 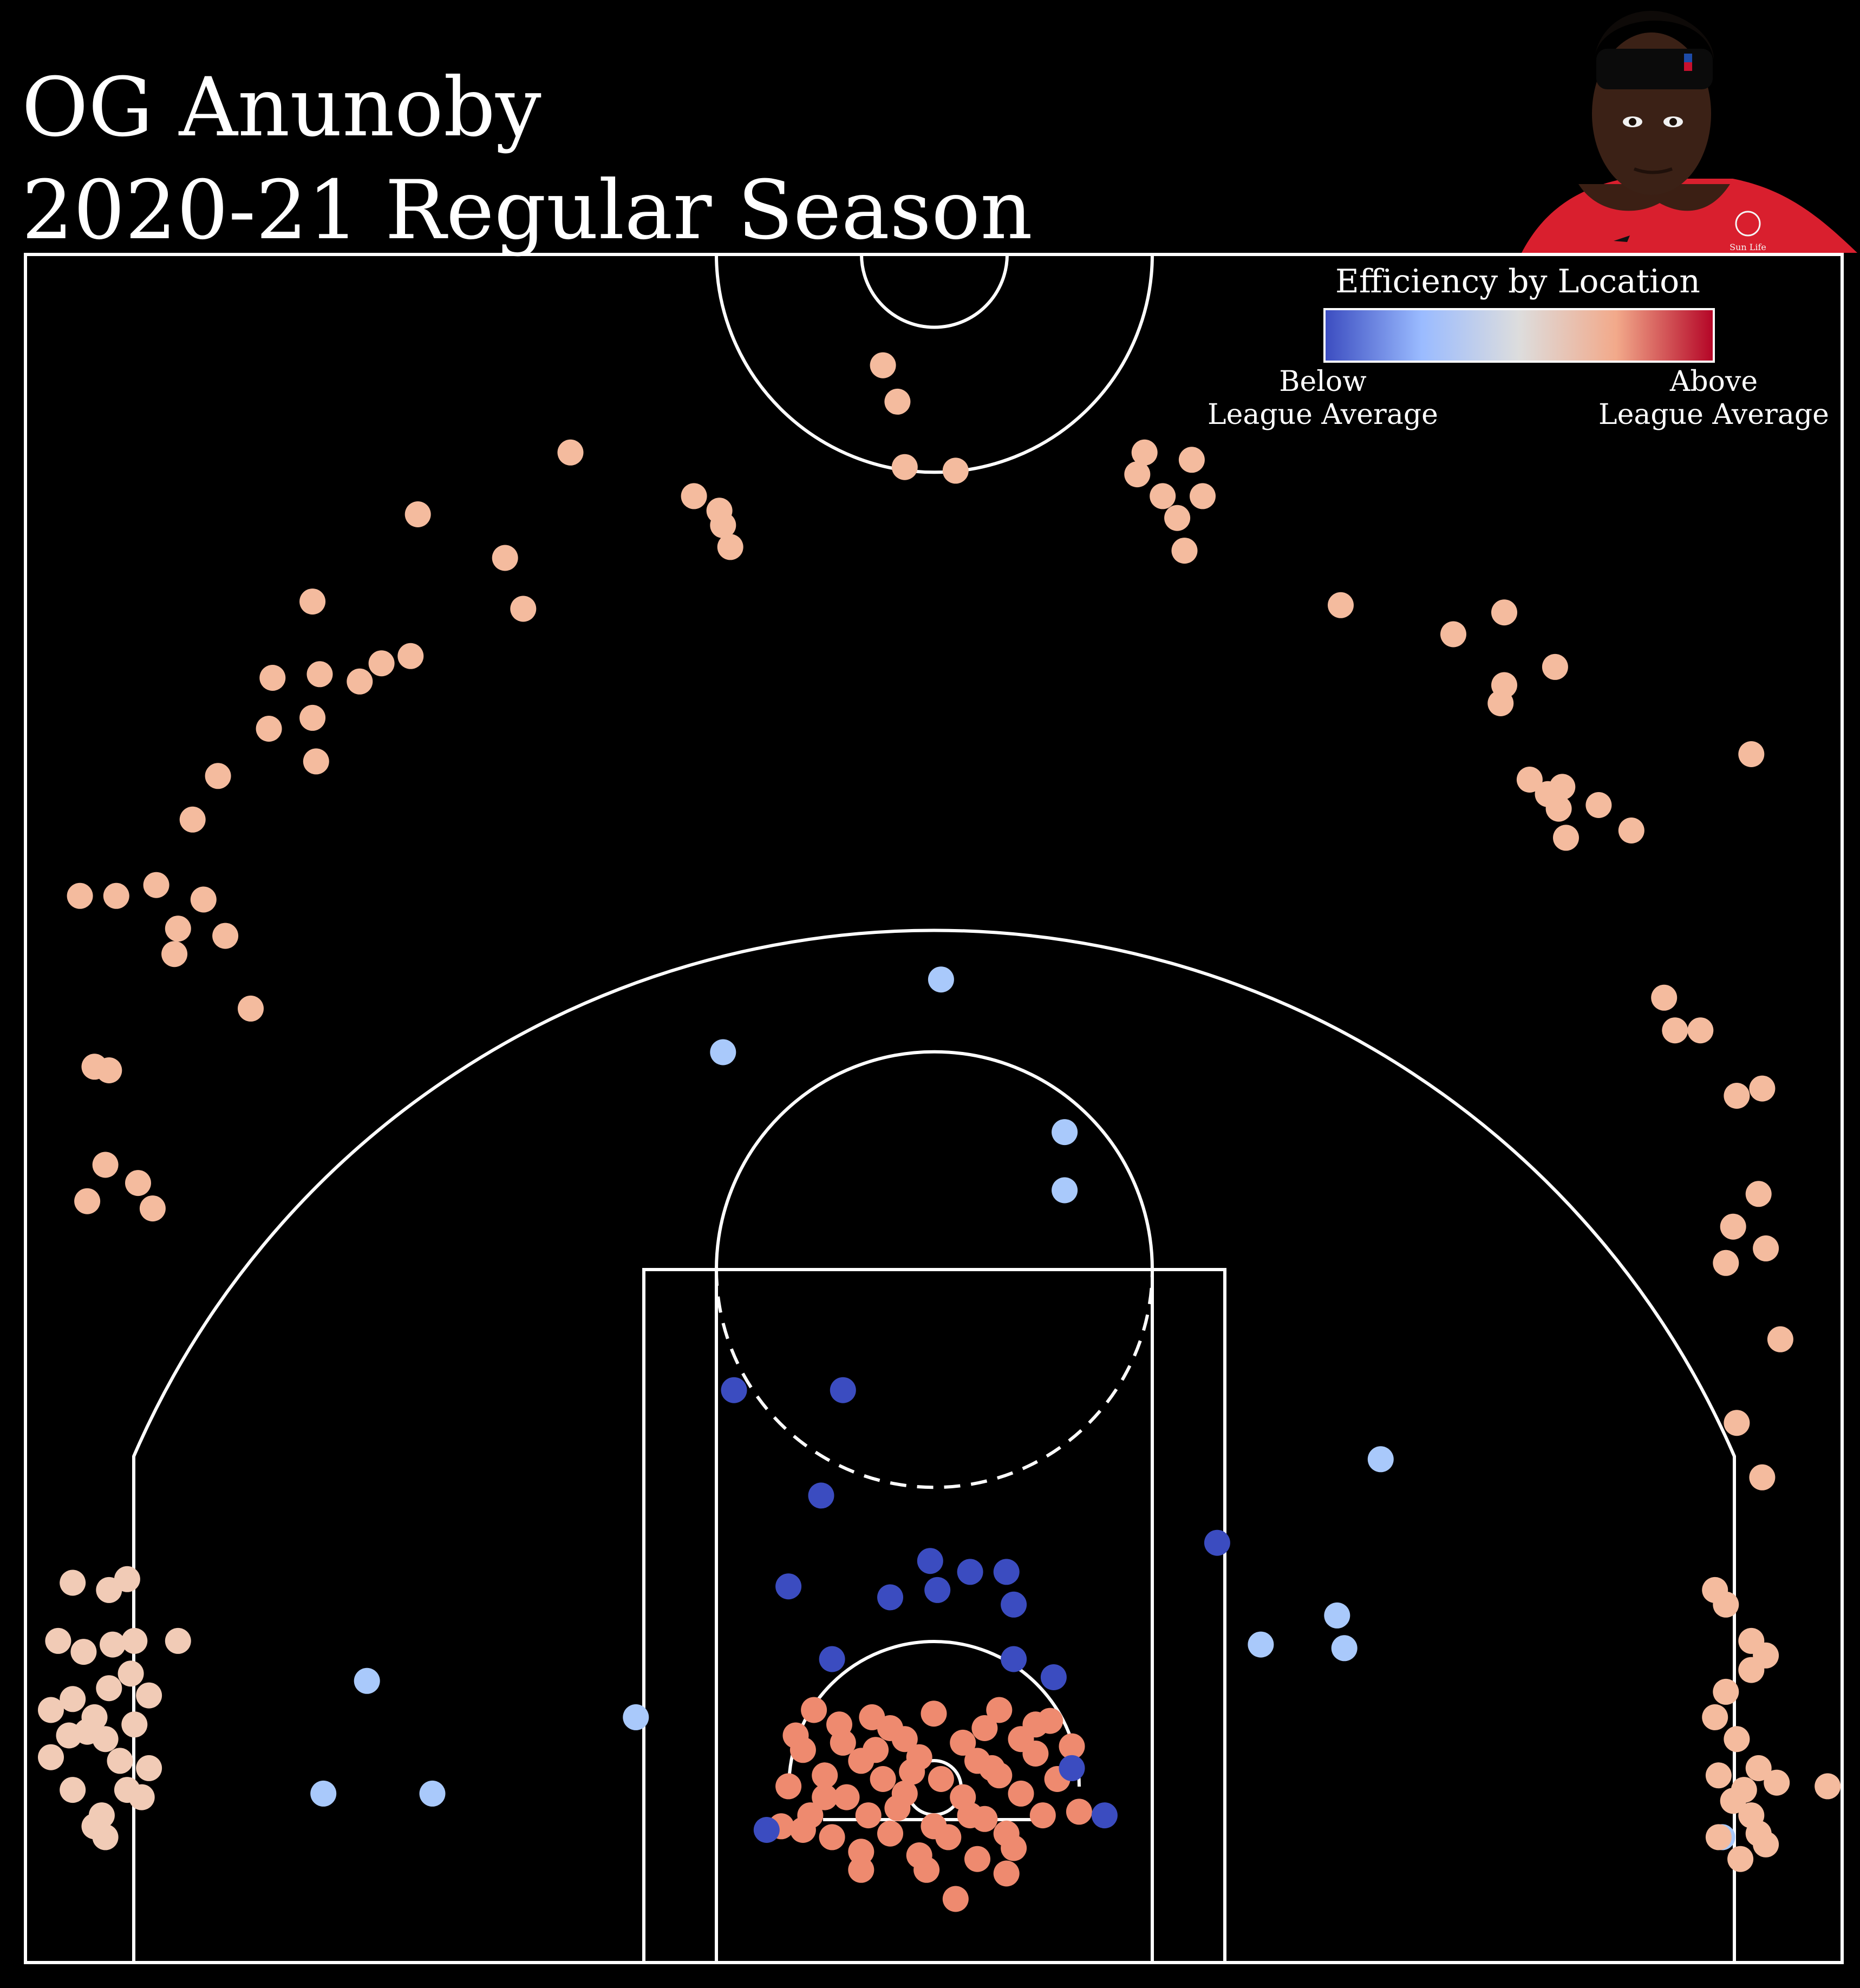 What do you see at coordinates (1322, 382) in the screenshot?
I see `legend-below-line1: Below` at bounding box center [1322, 382].